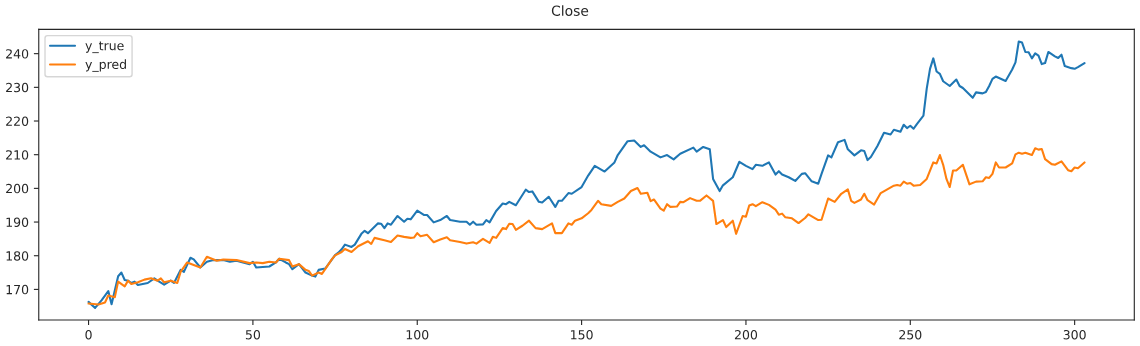 This screenshot has height=346, width=1140. I want to click on y-tick-label: 190, so click(17, 222).